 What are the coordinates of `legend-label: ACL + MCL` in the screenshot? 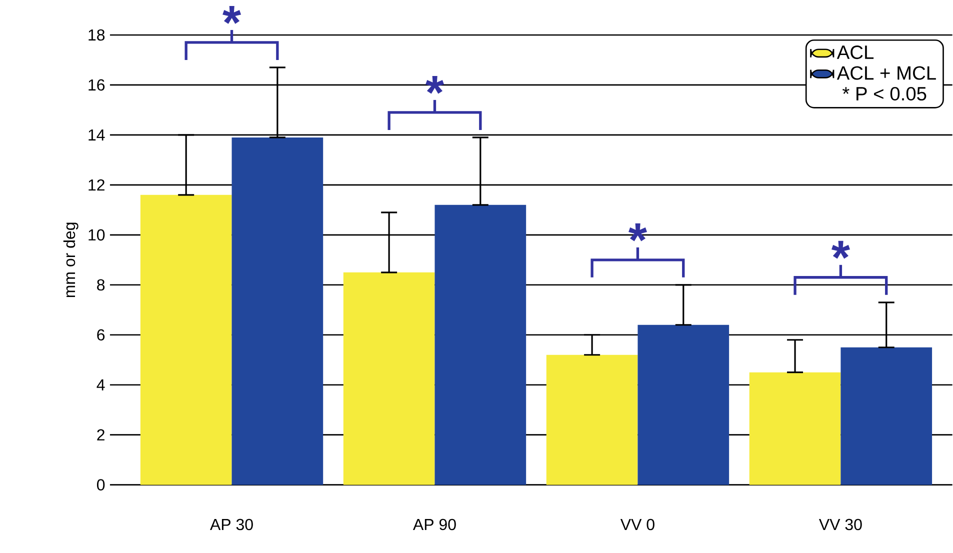 It's located at (886, 73).